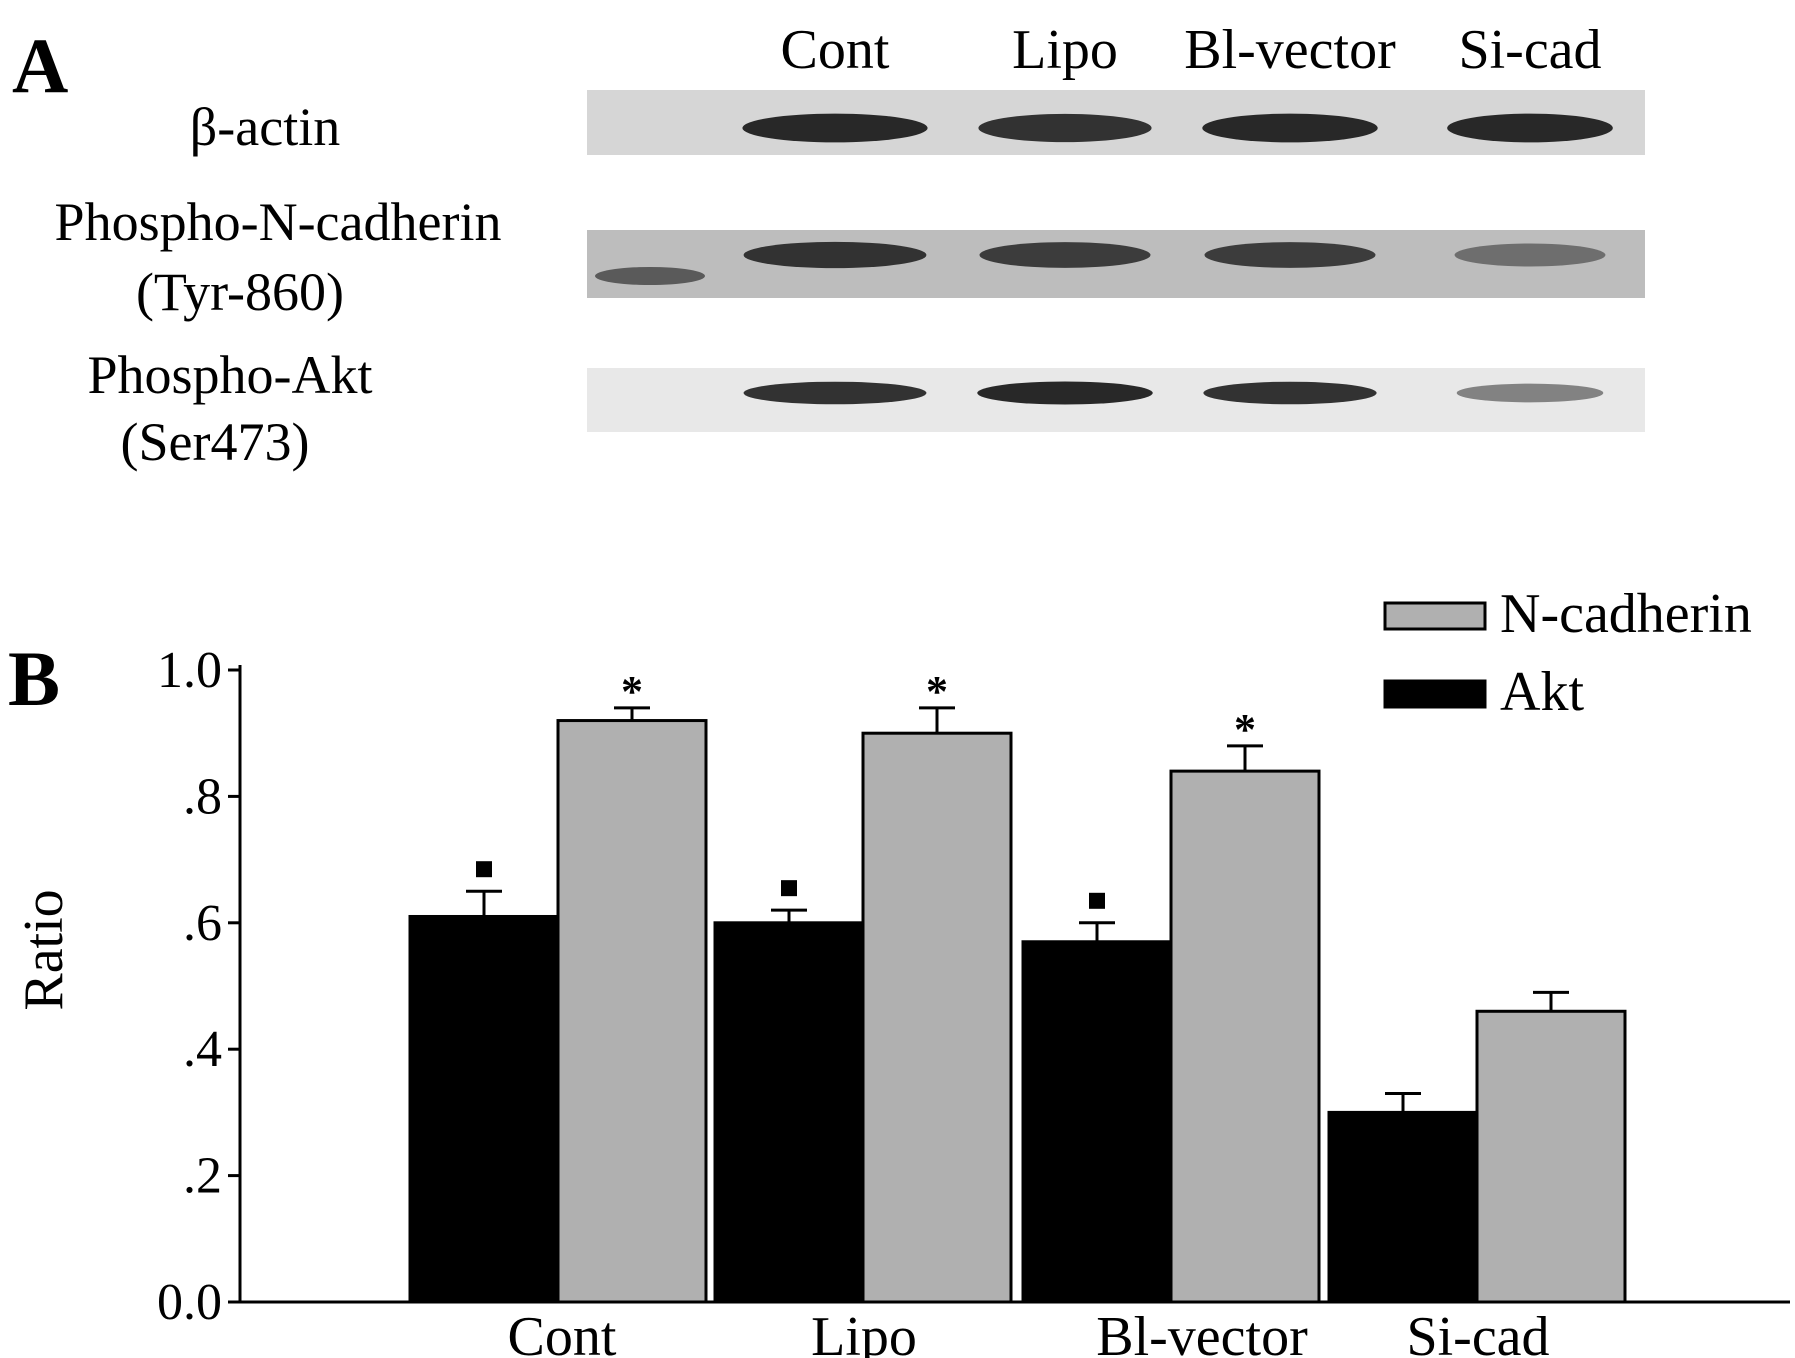  I want to click on lane-labels: Cont Lipo Bl-vector Si-cad, so click(1191, 50).